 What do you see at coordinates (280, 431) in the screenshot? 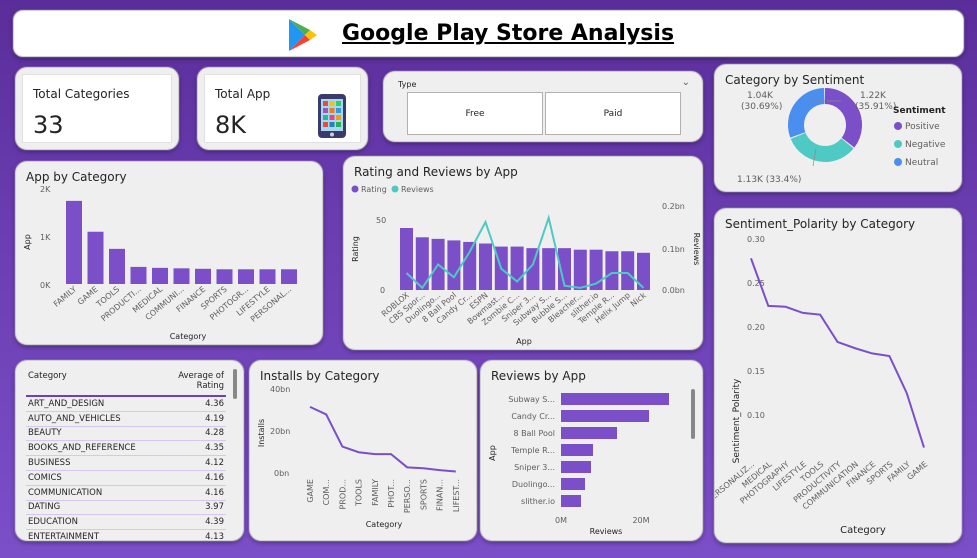
I see `y-tick: 20bn` at bounding box center [280, 431].